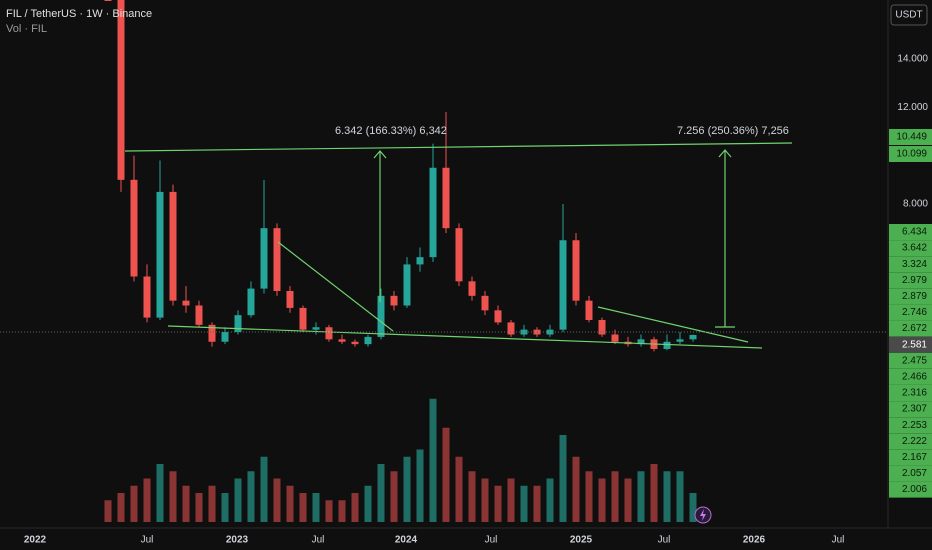 The height and width of the screenshot is (550, 932). Describe the element at coordinates (754, 540) in the screenshot. I see `time-tick-label: 2026` at that location.